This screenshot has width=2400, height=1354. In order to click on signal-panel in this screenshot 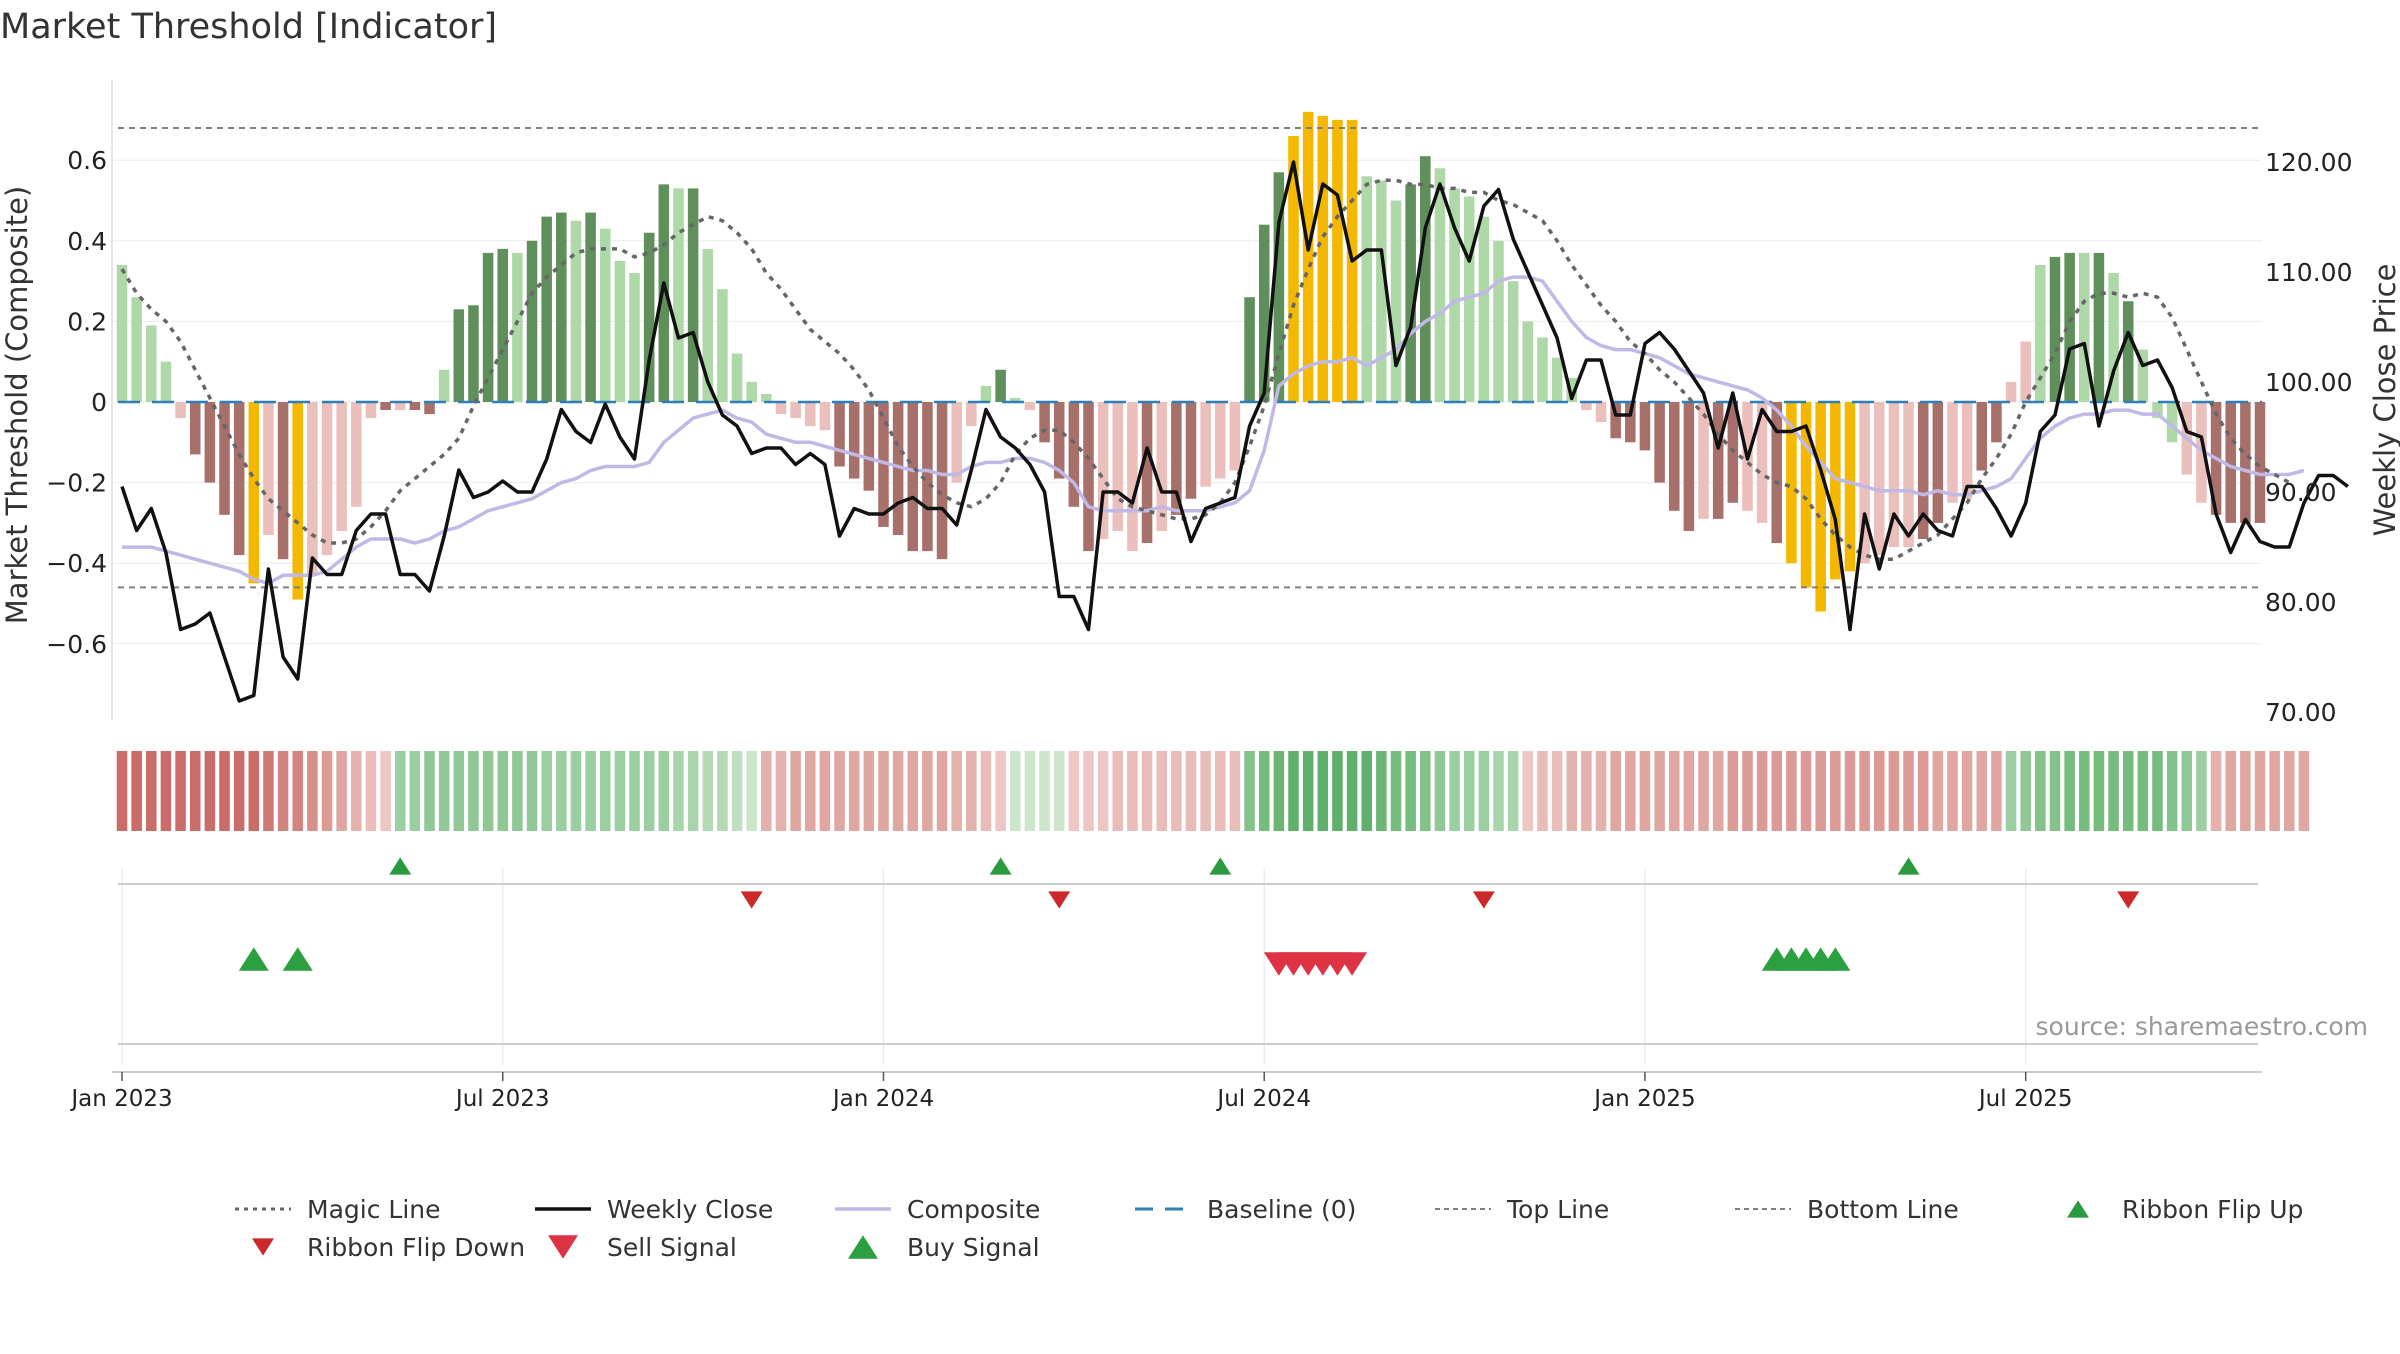, I will do `click(1044, 961)`.